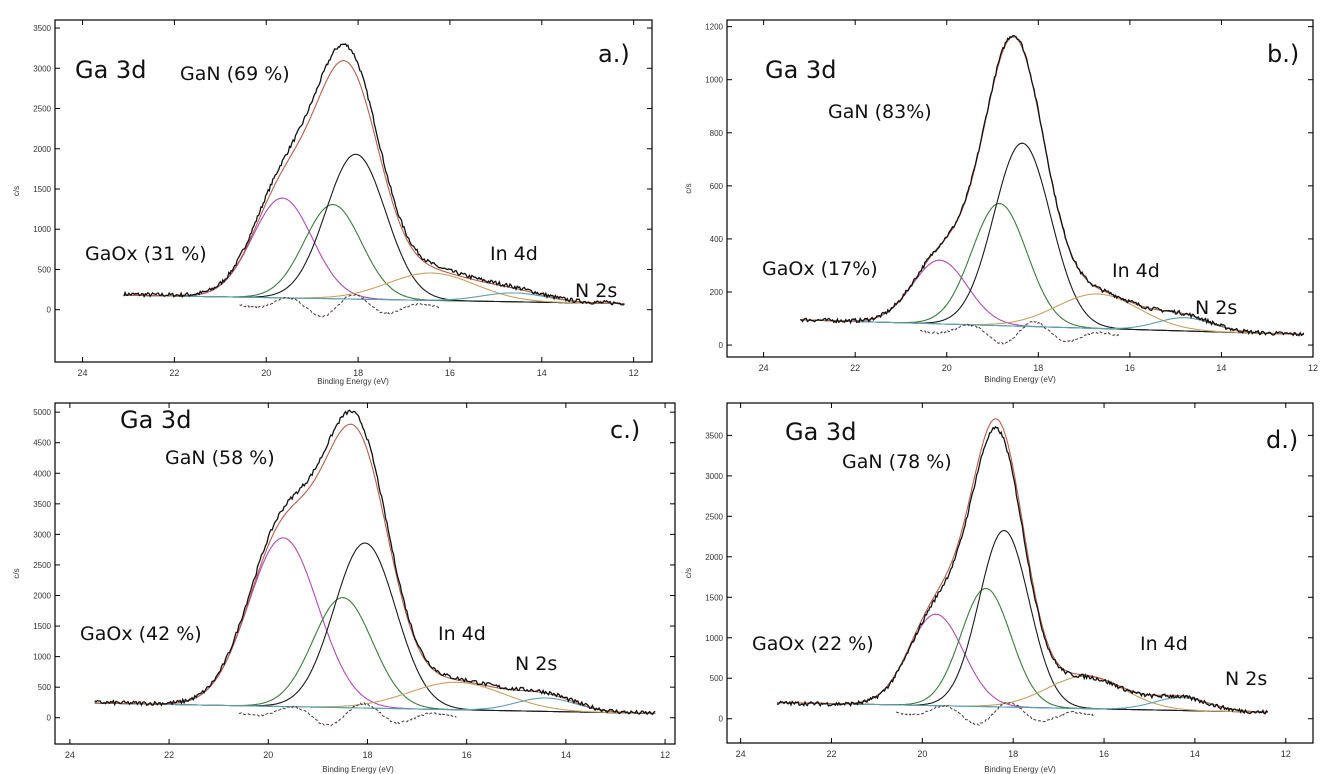  What do you see at coordinates (1282, 440) in the screenshot?
I see `panel-label: d.)` at bounding box center [1282, 440].